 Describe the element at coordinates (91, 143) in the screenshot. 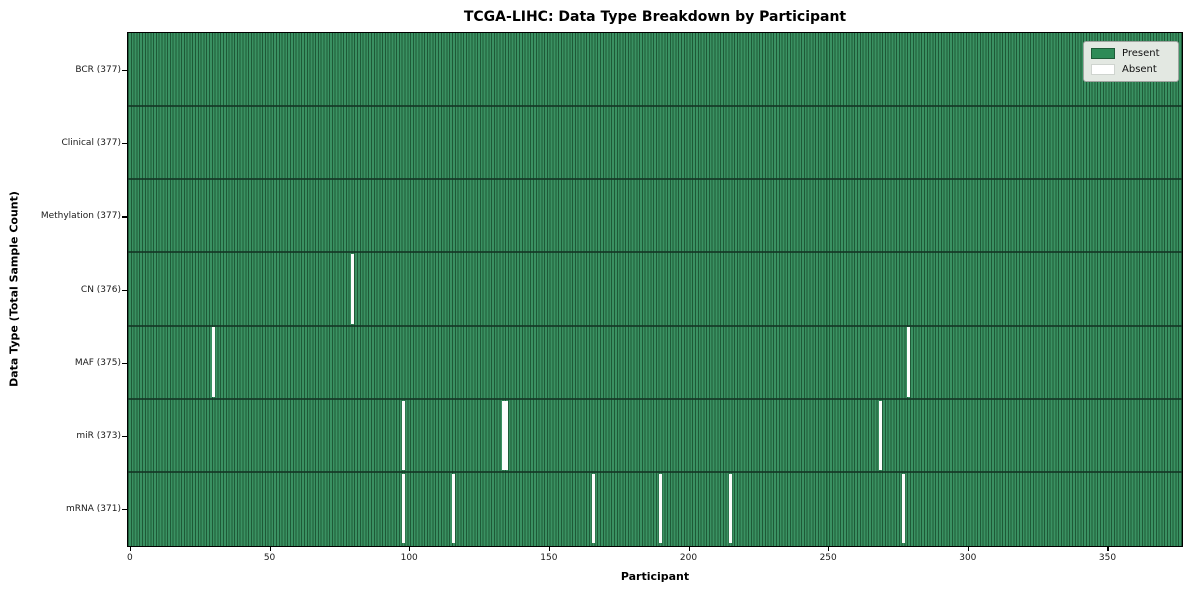

I see `y-tick-label-Clinical: Clinical (377)` at that location.